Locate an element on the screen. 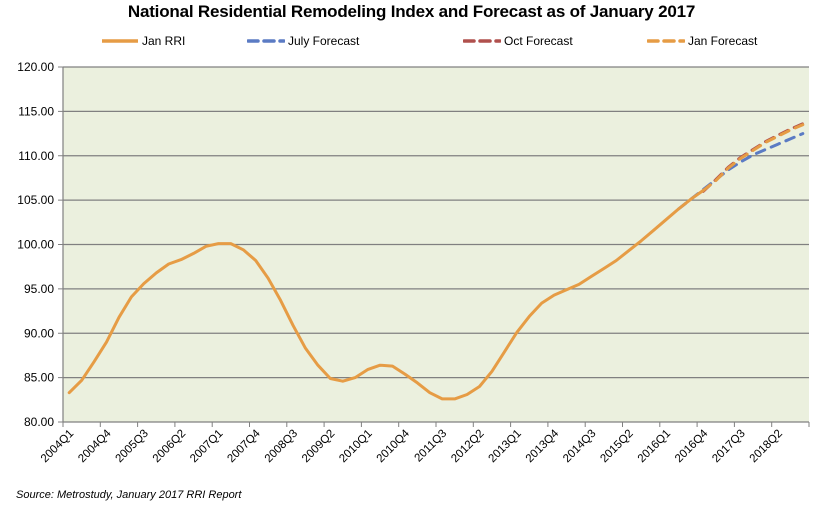 This screenshot has height=510, width=823. legend-swatch-jan-rri is located at coordinates (120, 41).